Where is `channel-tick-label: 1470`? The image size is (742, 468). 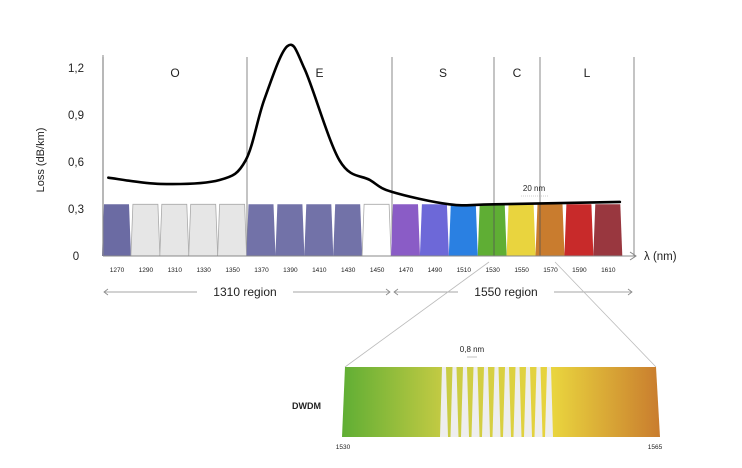
channel-tick-label: 1470 is located at coordinates (406, 270).